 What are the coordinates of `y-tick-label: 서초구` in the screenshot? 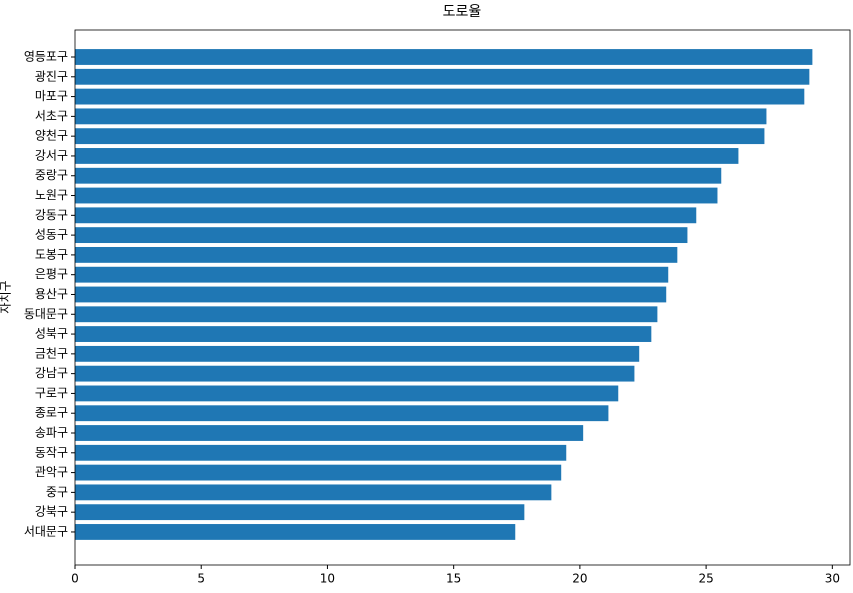 It's located at (51, 116).